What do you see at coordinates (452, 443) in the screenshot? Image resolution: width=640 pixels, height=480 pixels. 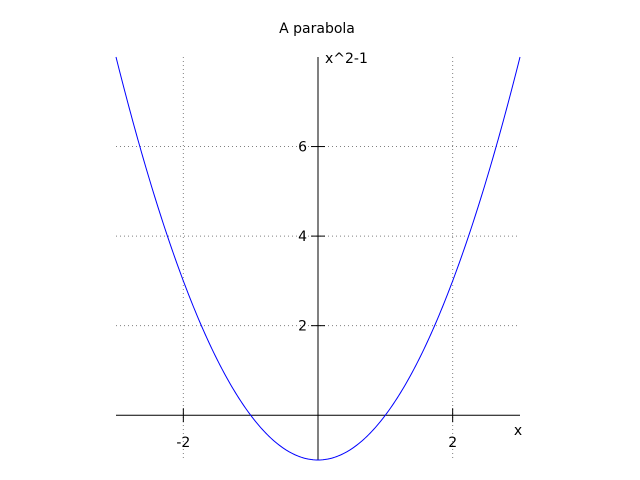 I see `x-tick-label: 2` at bounding box center [452, 443].